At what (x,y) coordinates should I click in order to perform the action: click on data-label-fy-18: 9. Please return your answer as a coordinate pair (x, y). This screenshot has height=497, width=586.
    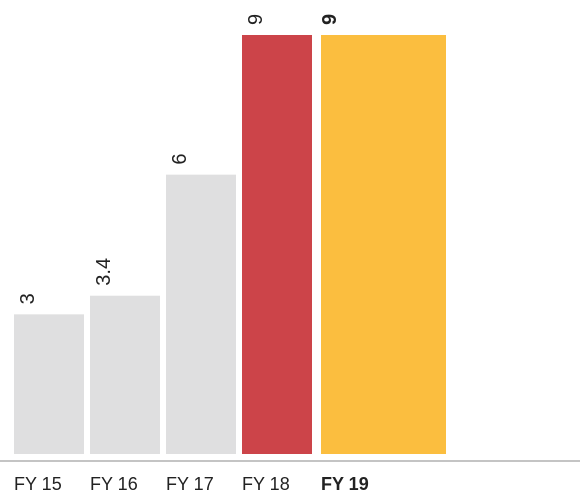
    Looking at the image, I should click on (256, 19).